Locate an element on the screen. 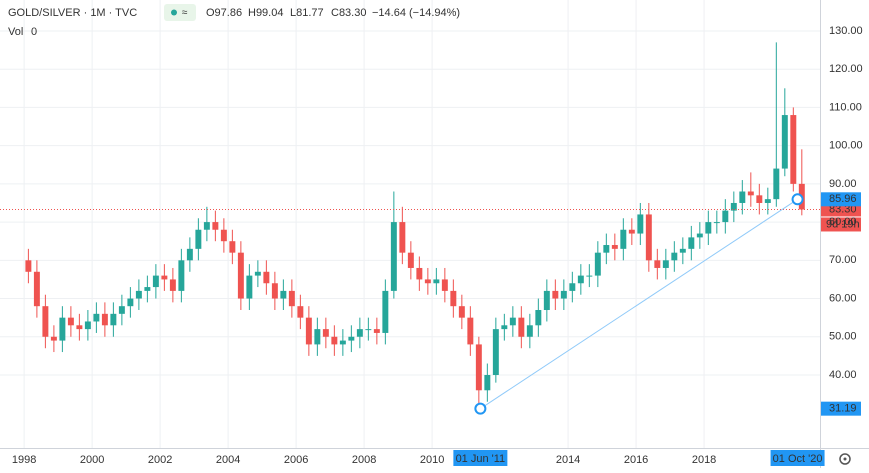  y-tick-label: 120.00 is located at coordinates (846, 69).